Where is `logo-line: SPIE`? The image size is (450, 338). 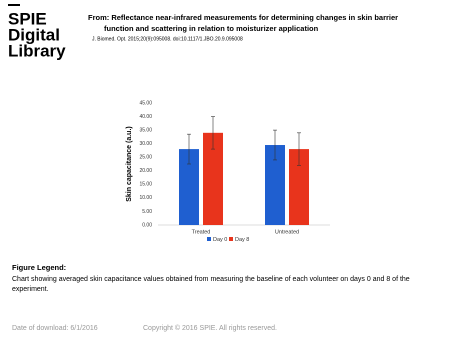 logo-line: SPIE is located at coordinates (27, 18).